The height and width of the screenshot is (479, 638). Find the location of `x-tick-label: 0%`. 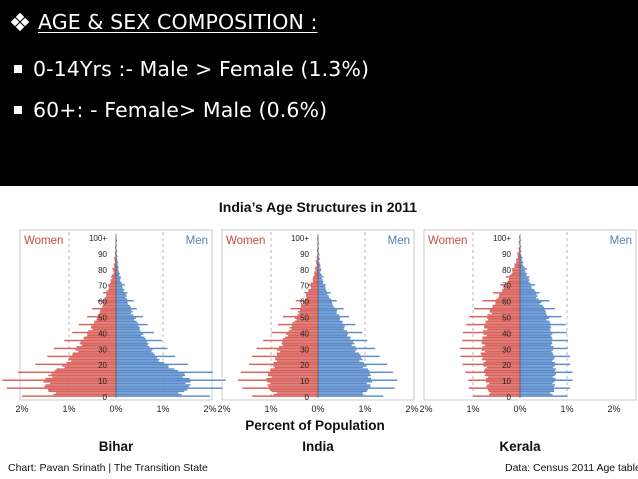

x-tick-label: 0% is located at coordinates (317, 409).